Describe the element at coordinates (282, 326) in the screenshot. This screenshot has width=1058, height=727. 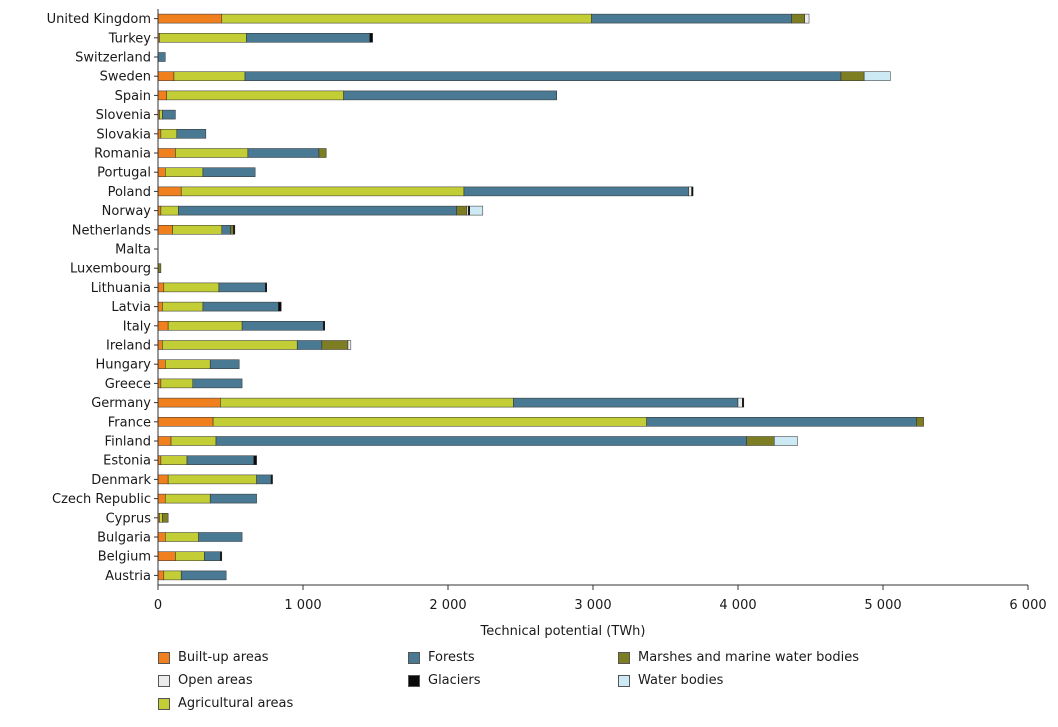
I see `bar-italy-forests` at that location.